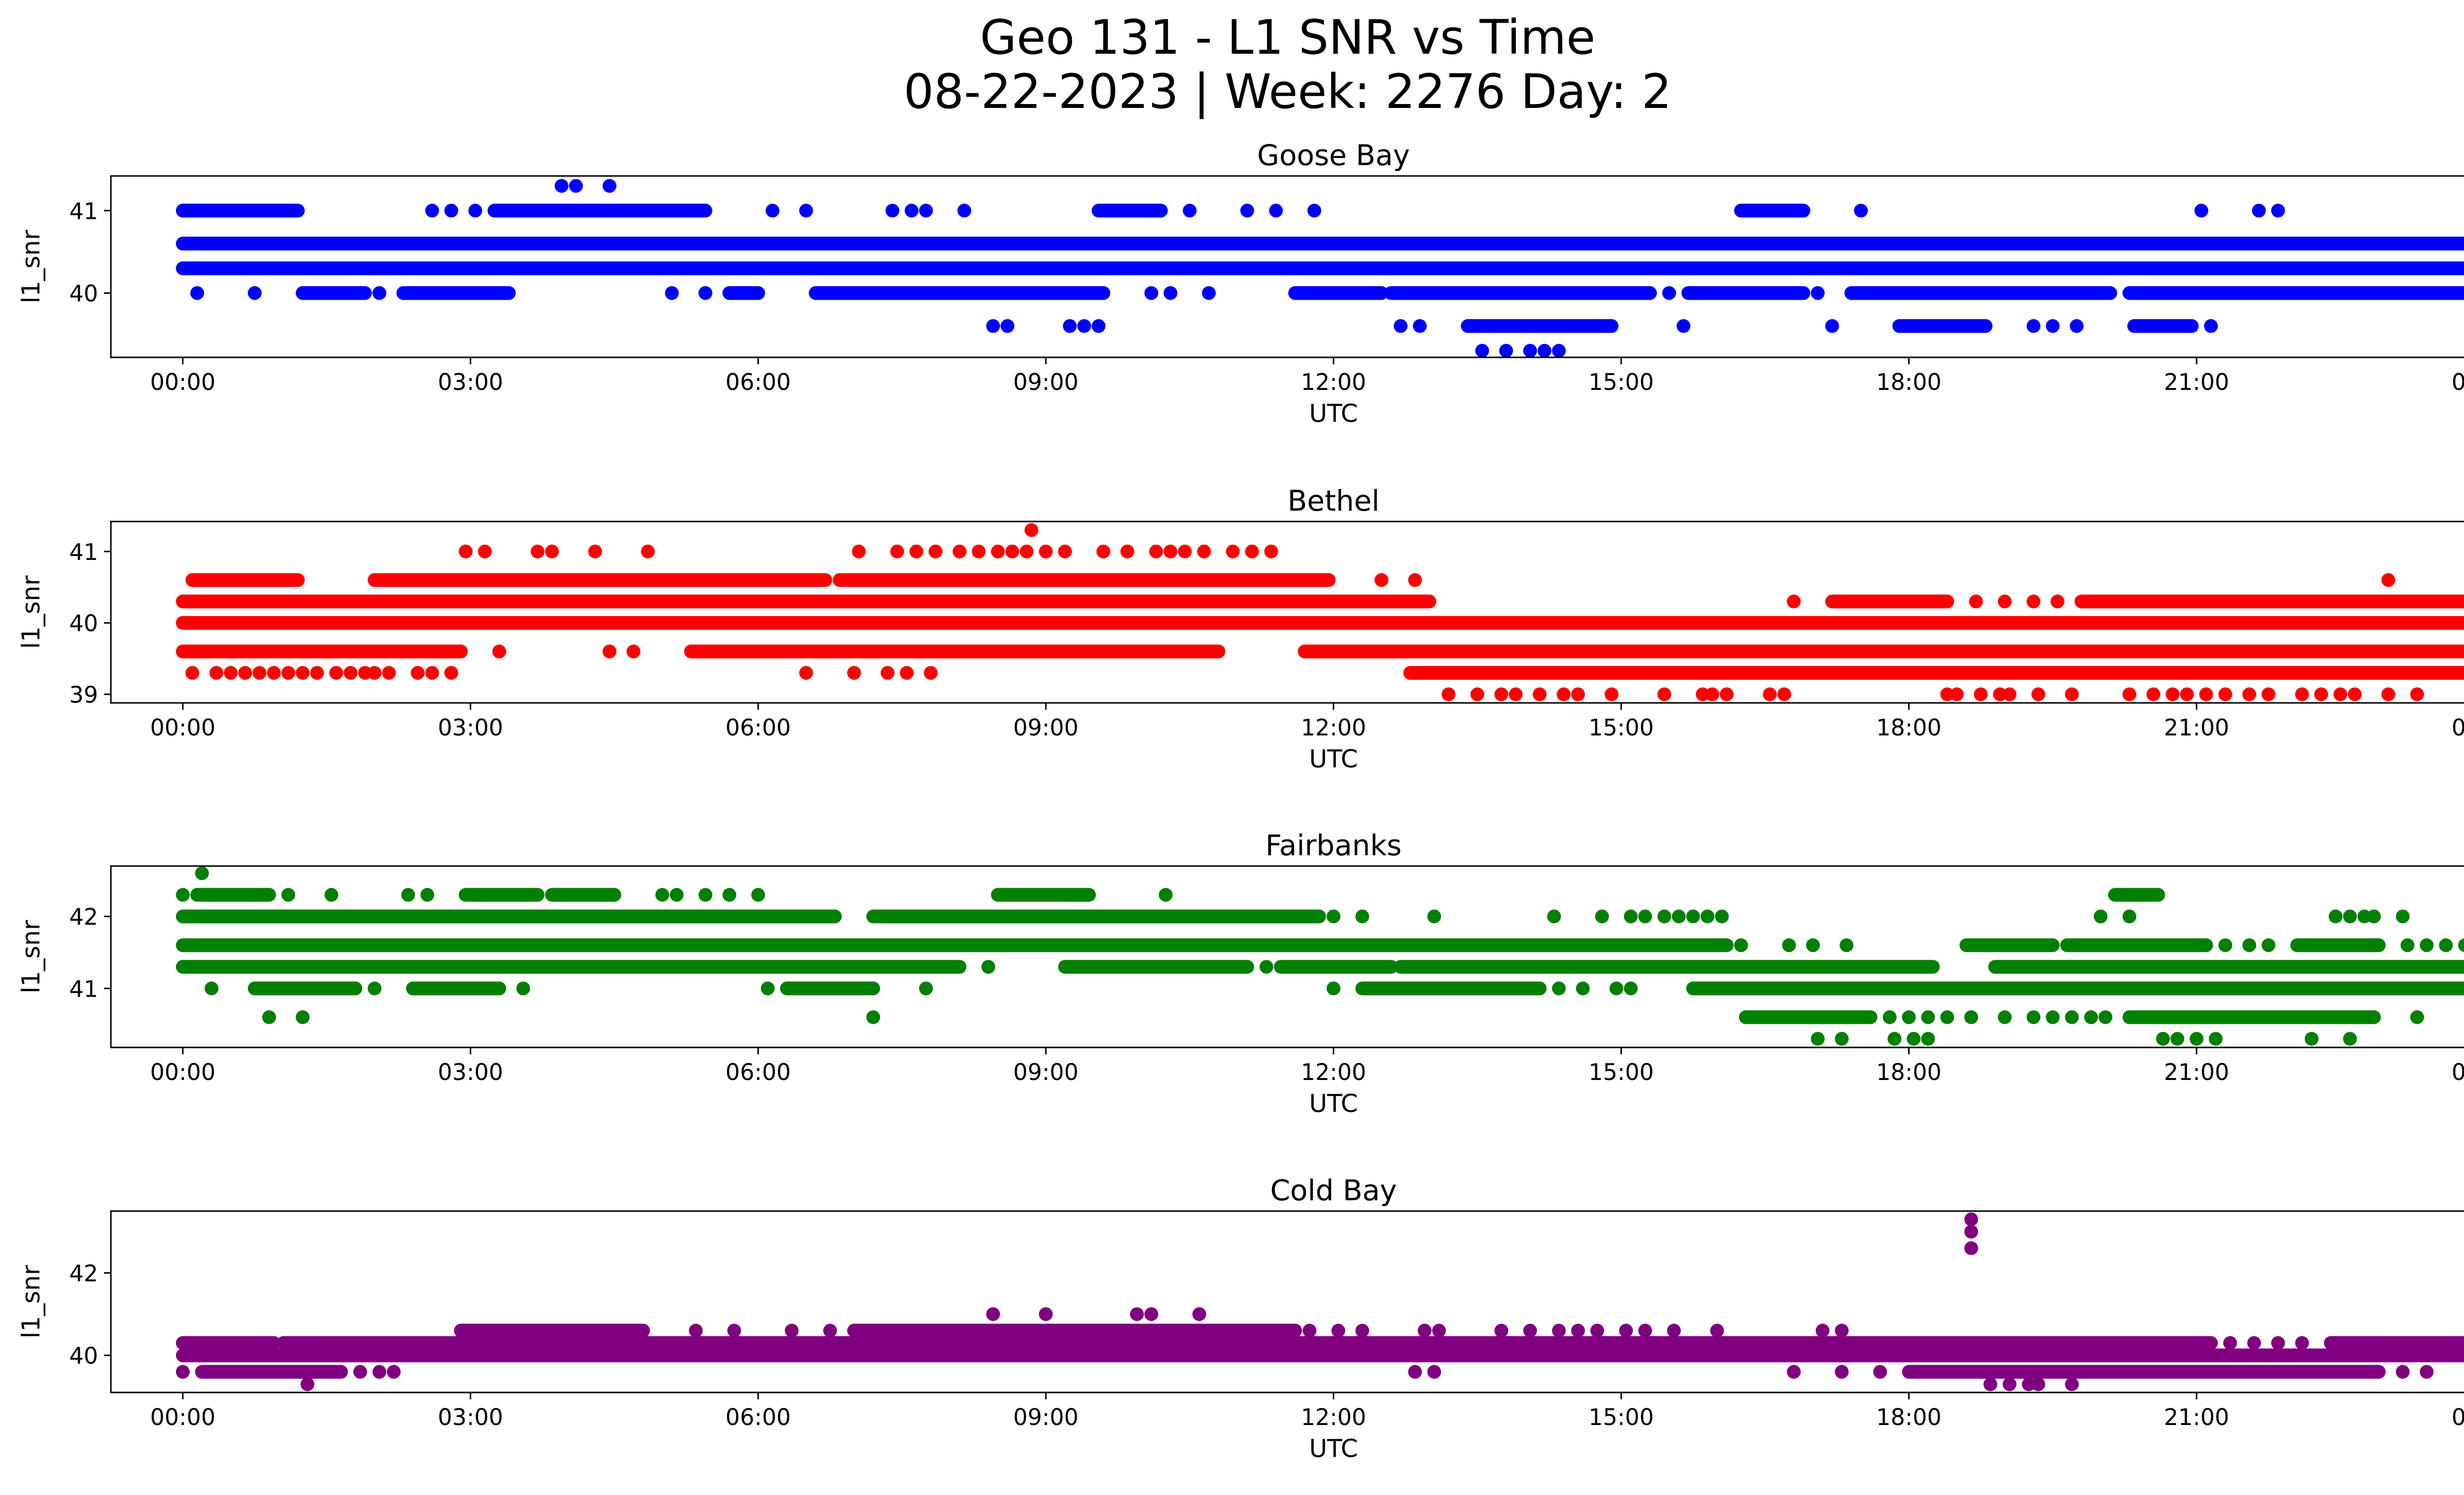  Describe the element at coordinates (1334, 382) in the screenshot. I see `x-tick-label: 12:00` at that location.